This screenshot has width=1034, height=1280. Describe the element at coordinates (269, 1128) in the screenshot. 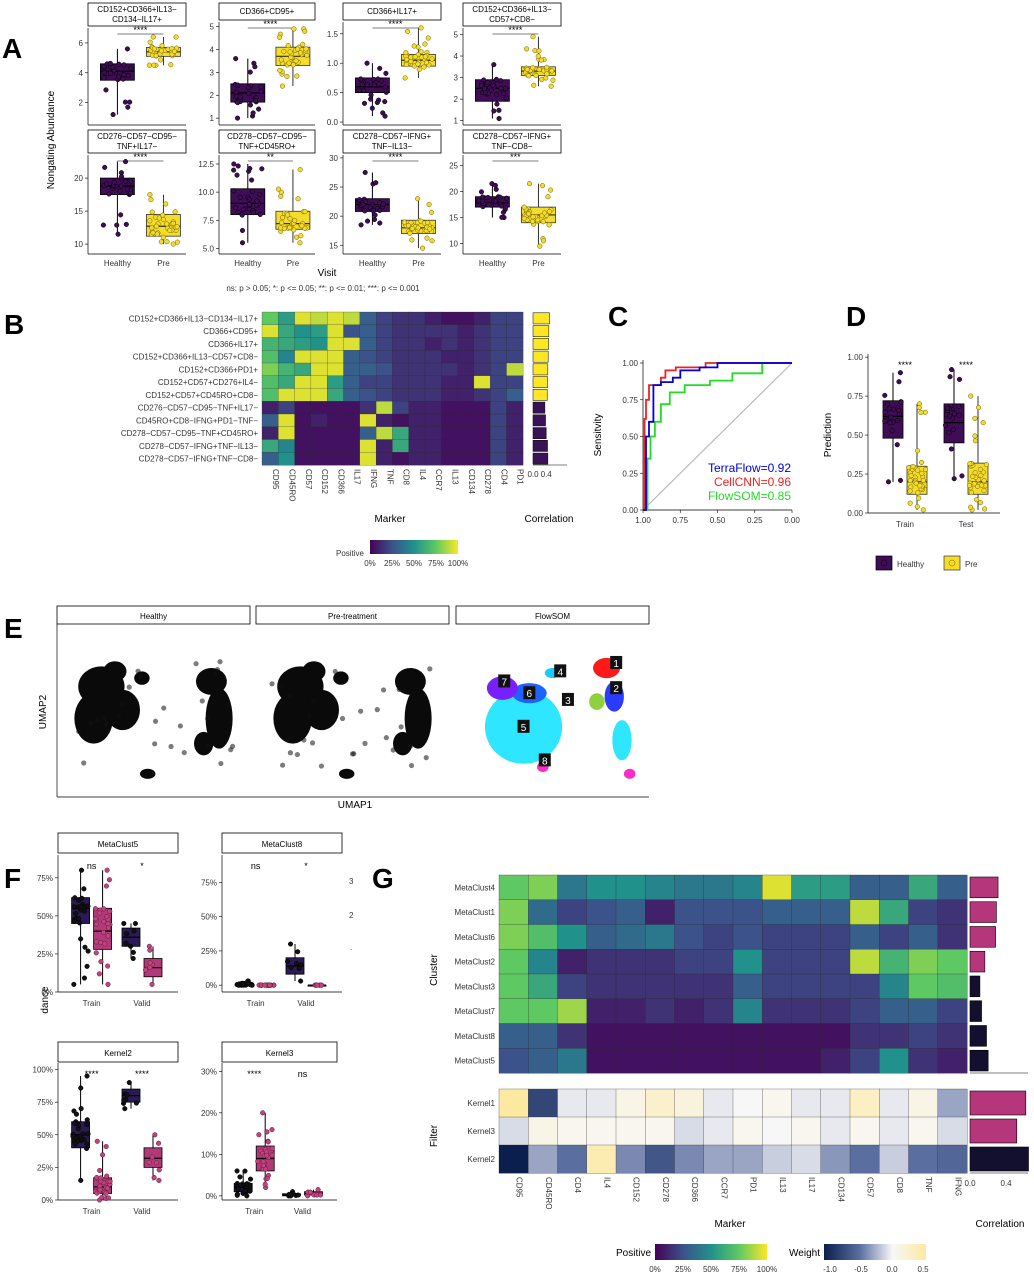

I see `panel-f-facet: Kernel3 0% 10% 20% 30% Train **** Valid ns` at that location.